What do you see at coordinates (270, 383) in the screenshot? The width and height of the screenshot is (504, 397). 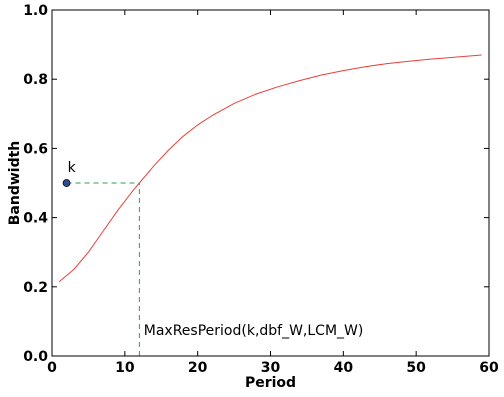 I see `x-axis-label: Period` at bounding box center [270, 383].